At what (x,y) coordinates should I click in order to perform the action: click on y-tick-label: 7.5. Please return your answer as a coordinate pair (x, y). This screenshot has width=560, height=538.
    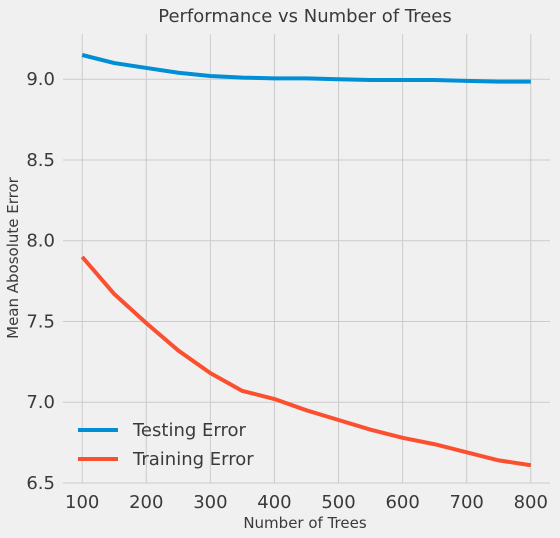
    Looking at the image, I should click on (40, 321).